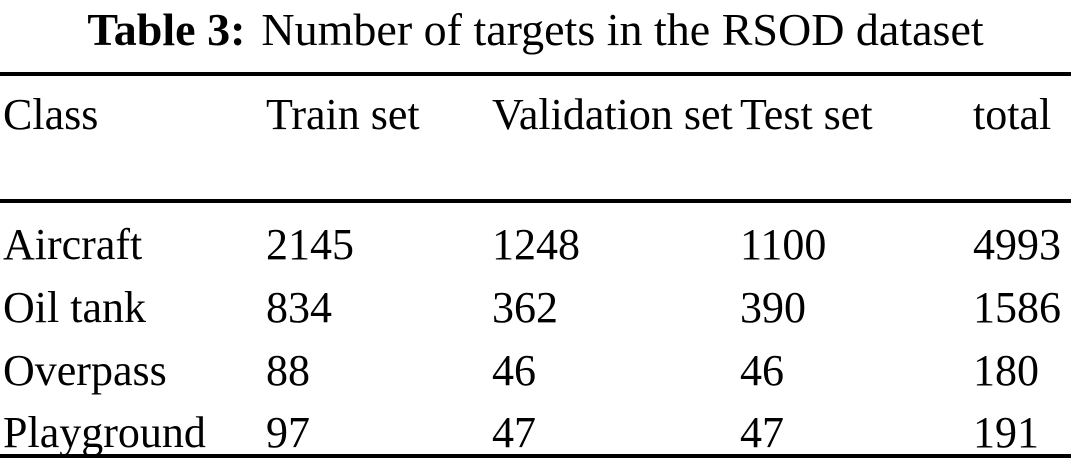 The image size is (1071, 467). What do you see at coordinates (288, 433) in the screenshot?
I see `cell-train-value: 97` at bounding box center [288, 433].